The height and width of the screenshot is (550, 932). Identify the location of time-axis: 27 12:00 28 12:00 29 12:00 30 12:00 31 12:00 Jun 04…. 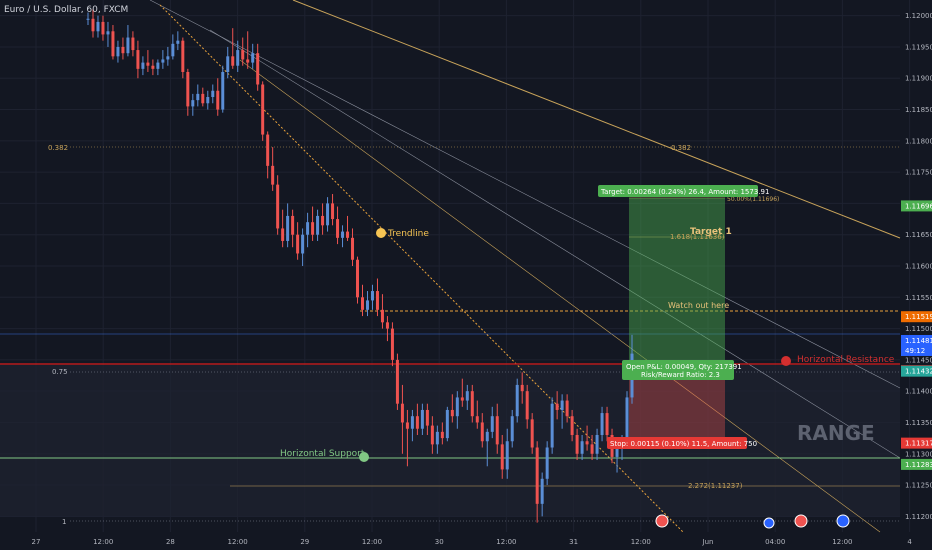
(472, 542).